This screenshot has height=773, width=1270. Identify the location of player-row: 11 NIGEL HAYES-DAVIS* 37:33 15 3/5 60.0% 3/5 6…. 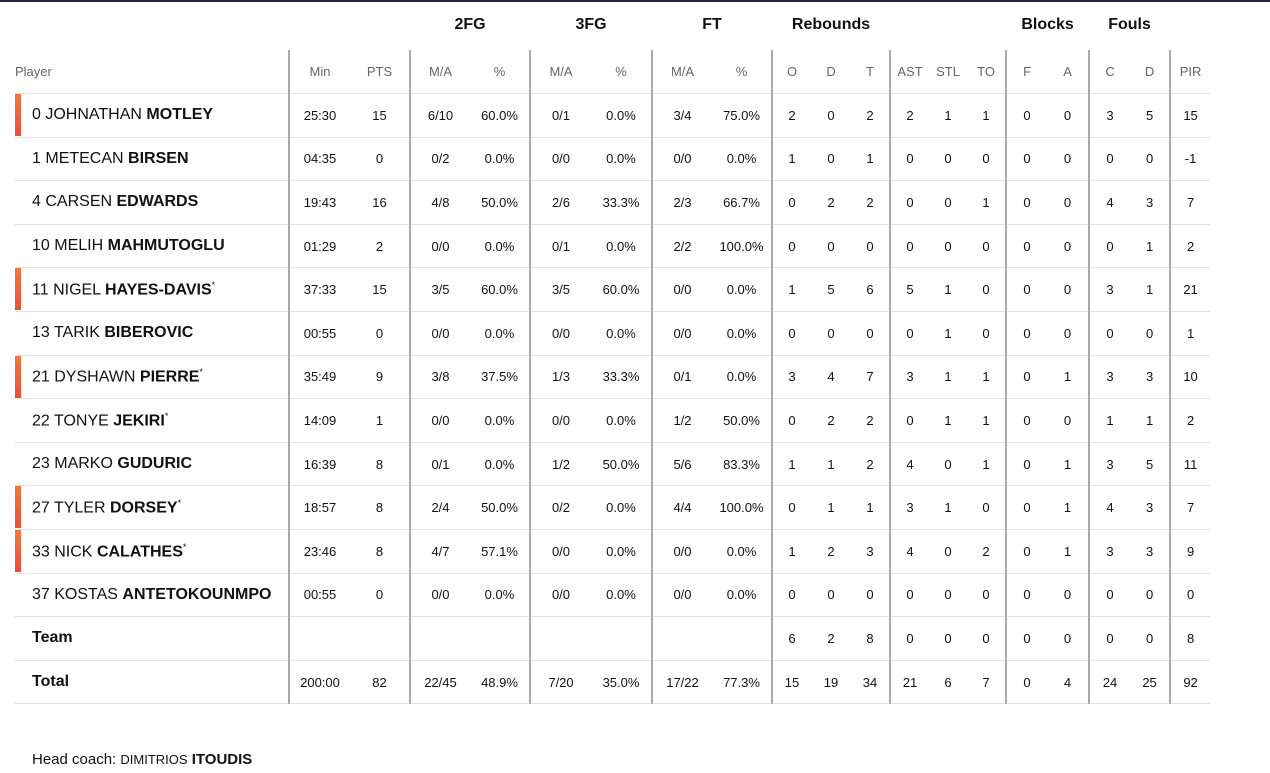
(613, 289).